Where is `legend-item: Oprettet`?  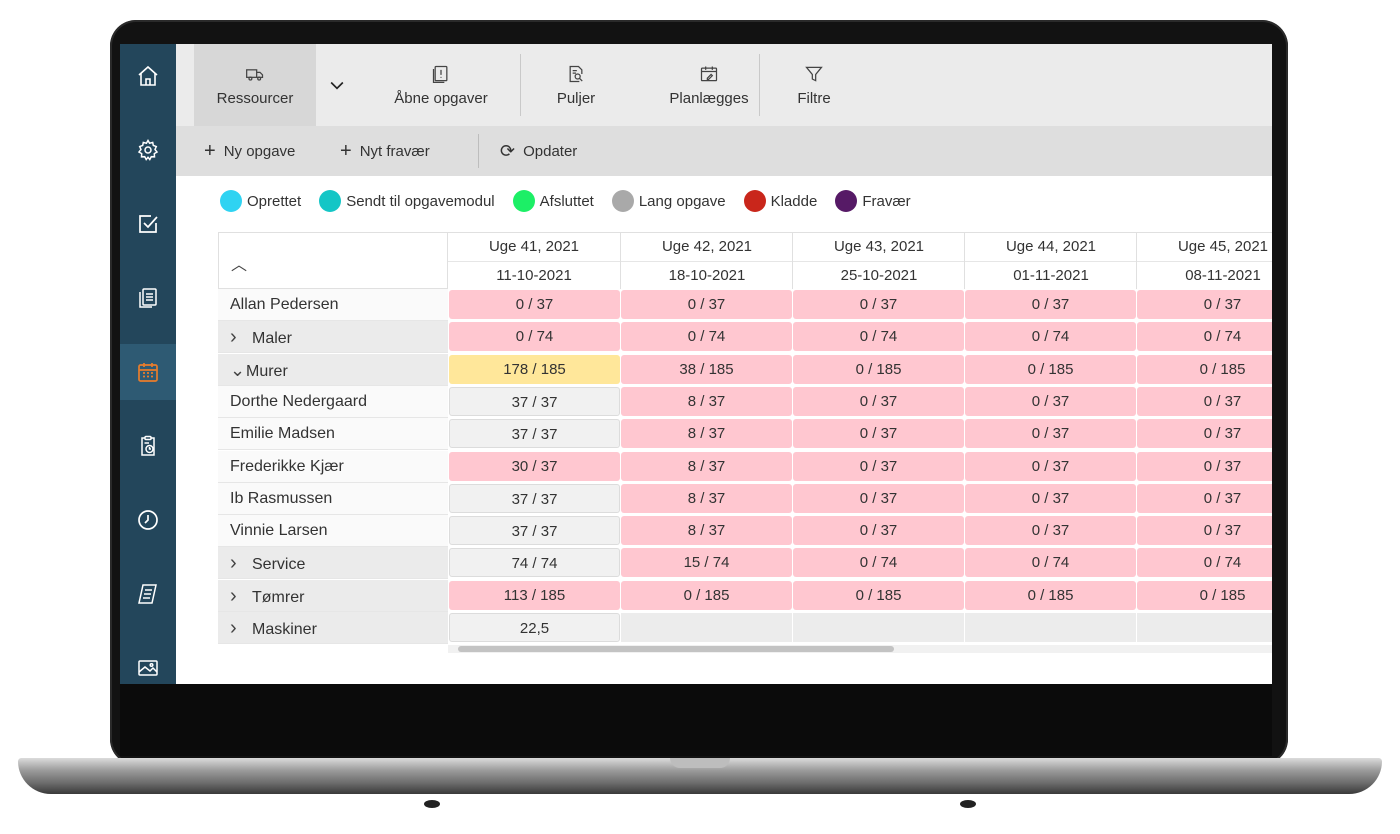
legend-item: Oprettet is located at coordinates (260, 201).